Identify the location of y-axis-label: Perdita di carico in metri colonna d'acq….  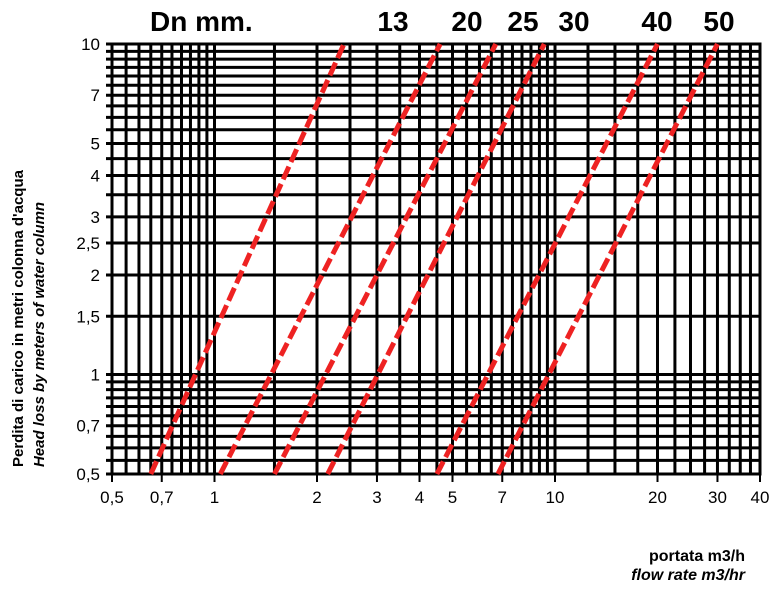
(18, 318).